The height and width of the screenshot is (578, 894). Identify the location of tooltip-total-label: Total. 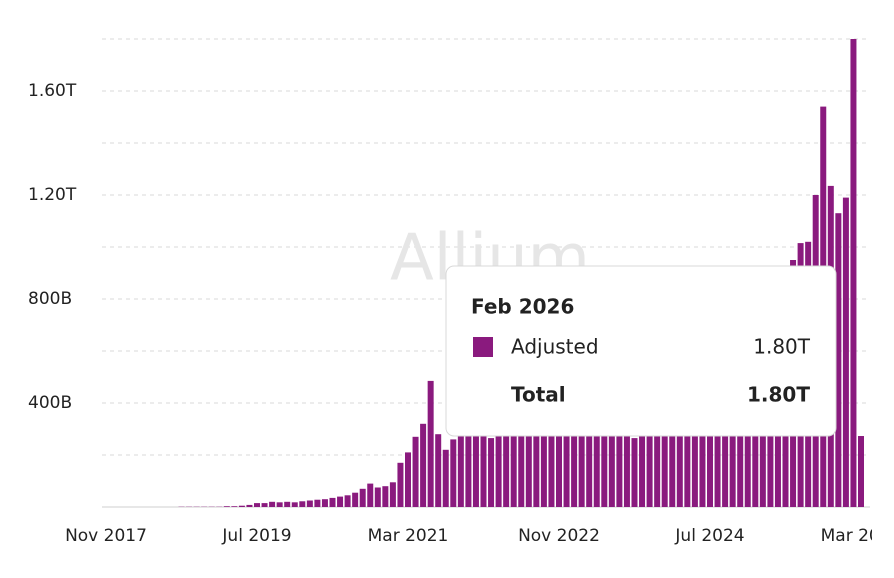
(538, 395).